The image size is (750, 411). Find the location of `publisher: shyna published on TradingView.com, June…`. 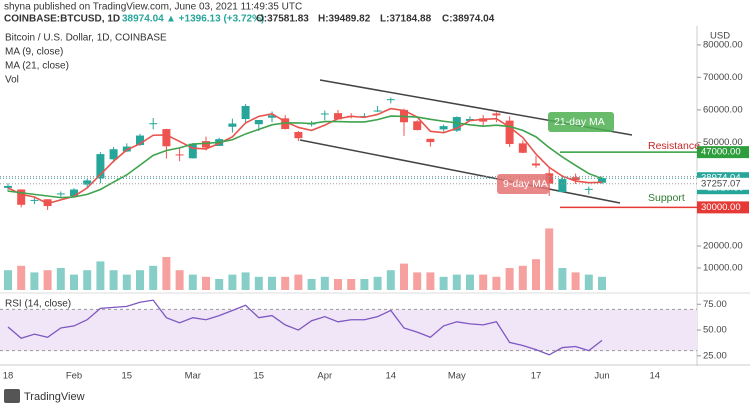

publisher: shyna published on TradingView.com, June… is located at coordinates (153, 7).